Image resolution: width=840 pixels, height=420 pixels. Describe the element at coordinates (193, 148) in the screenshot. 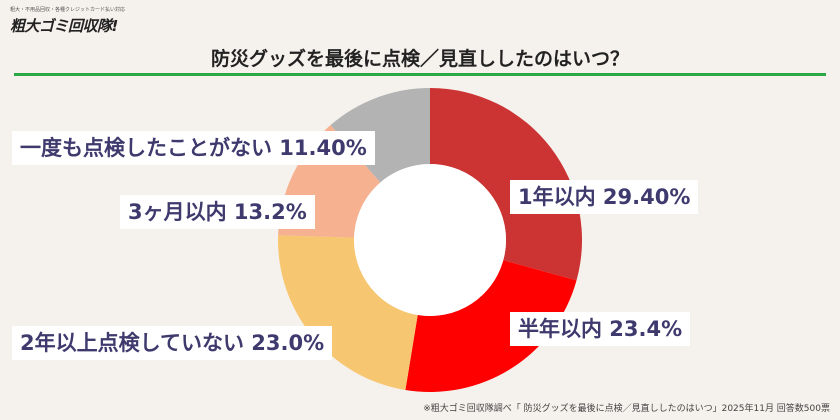

I see `label-never: 一度も点検したことがない 11.40%` at that location.